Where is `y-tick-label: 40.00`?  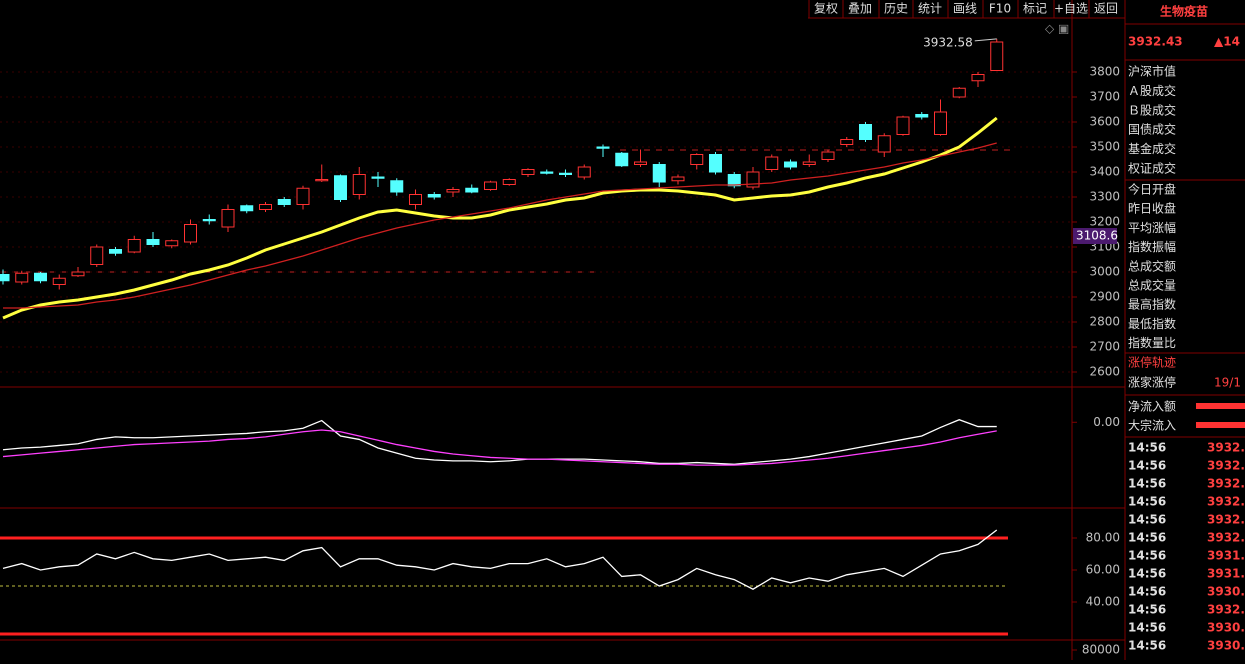
y-tick-label: 40.00 is located at coordinates (1103, 602).